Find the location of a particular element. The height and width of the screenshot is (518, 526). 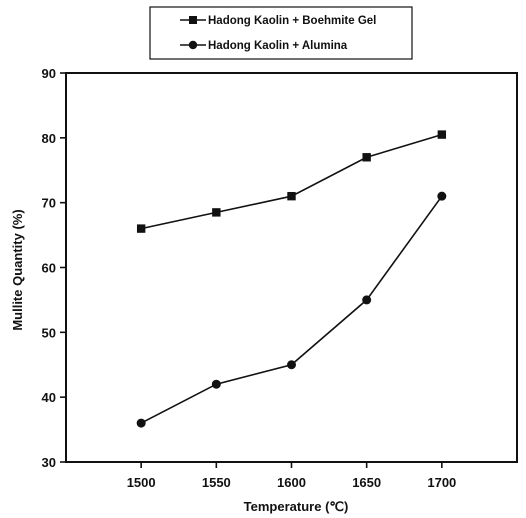

x-tick-label: 1600 is located at coordinates (291, 482).